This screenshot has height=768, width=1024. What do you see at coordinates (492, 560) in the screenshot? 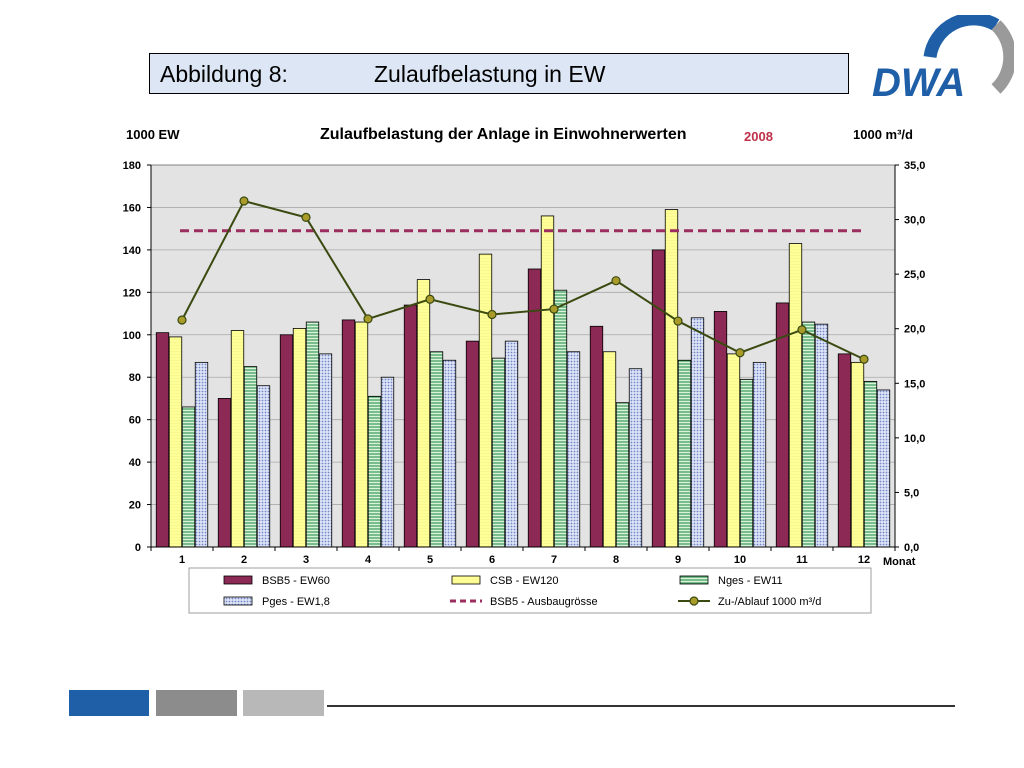
I see `x-tick-label: 6` at bounding box center [492, 560].